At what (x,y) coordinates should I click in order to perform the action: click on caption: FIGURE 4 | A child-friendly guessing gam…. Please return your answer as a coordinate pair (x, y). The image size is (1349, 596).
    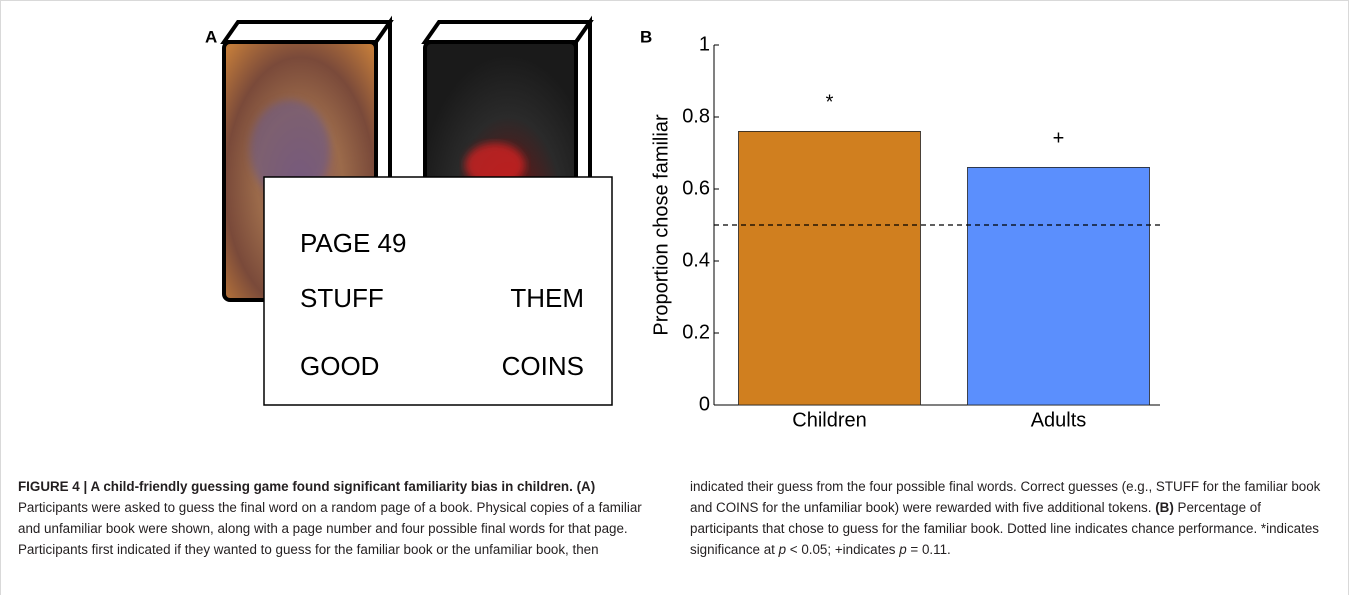
    Looking at the image, I should click on (672, 518).